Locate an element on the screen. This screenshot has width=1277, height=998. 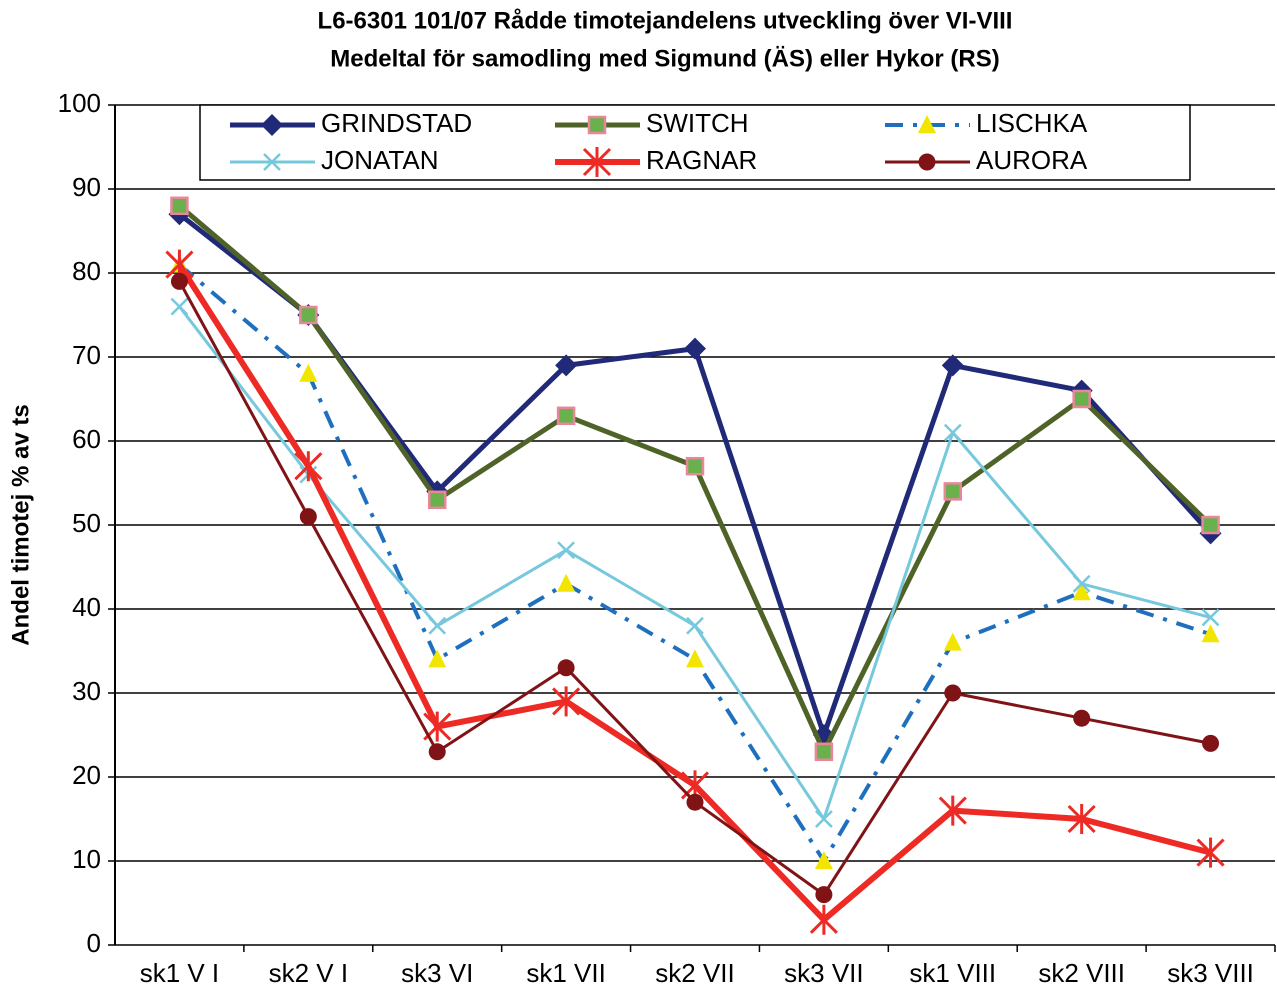
legend-label: AURORA is located at coordinates (1032, 160).